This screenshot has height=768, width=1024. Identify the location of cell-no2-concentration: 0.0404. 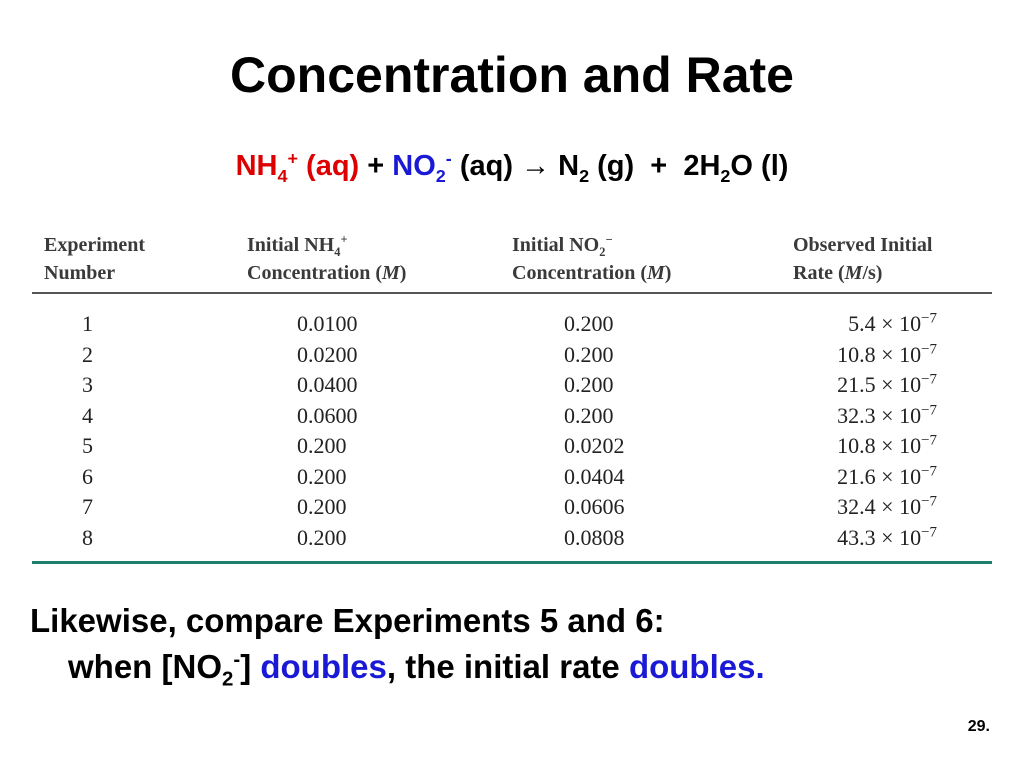
(594, 476).